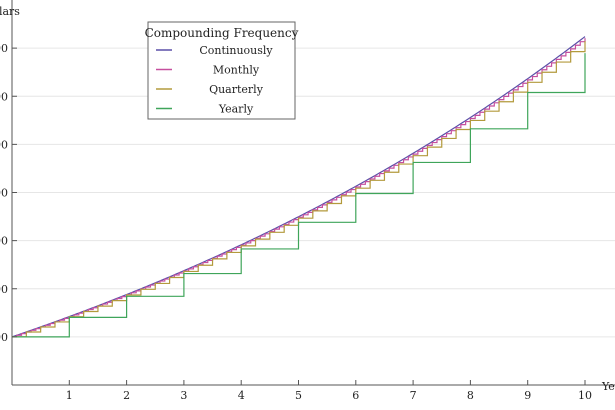  Describe the element at coordinates (236, 89) in the screenshot. I see `legend-label-quarterly: Quarterly` at that location.